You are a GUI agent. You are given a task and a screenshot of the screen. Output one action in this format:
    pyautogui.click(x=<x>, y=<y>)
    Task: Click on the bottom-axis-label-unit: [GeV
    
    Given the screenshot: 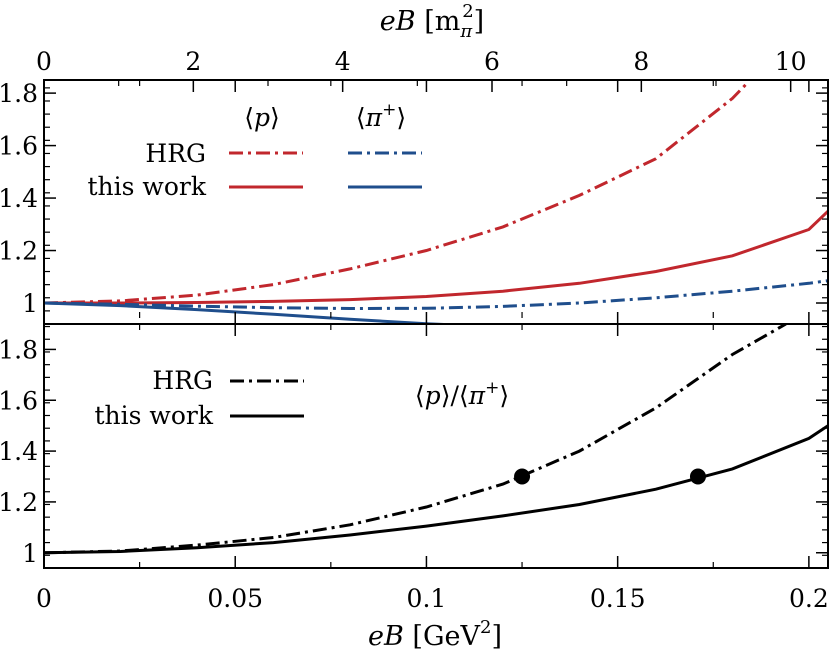 What is the action you would take?
    pyautogui.click(x=446, y=636)
    